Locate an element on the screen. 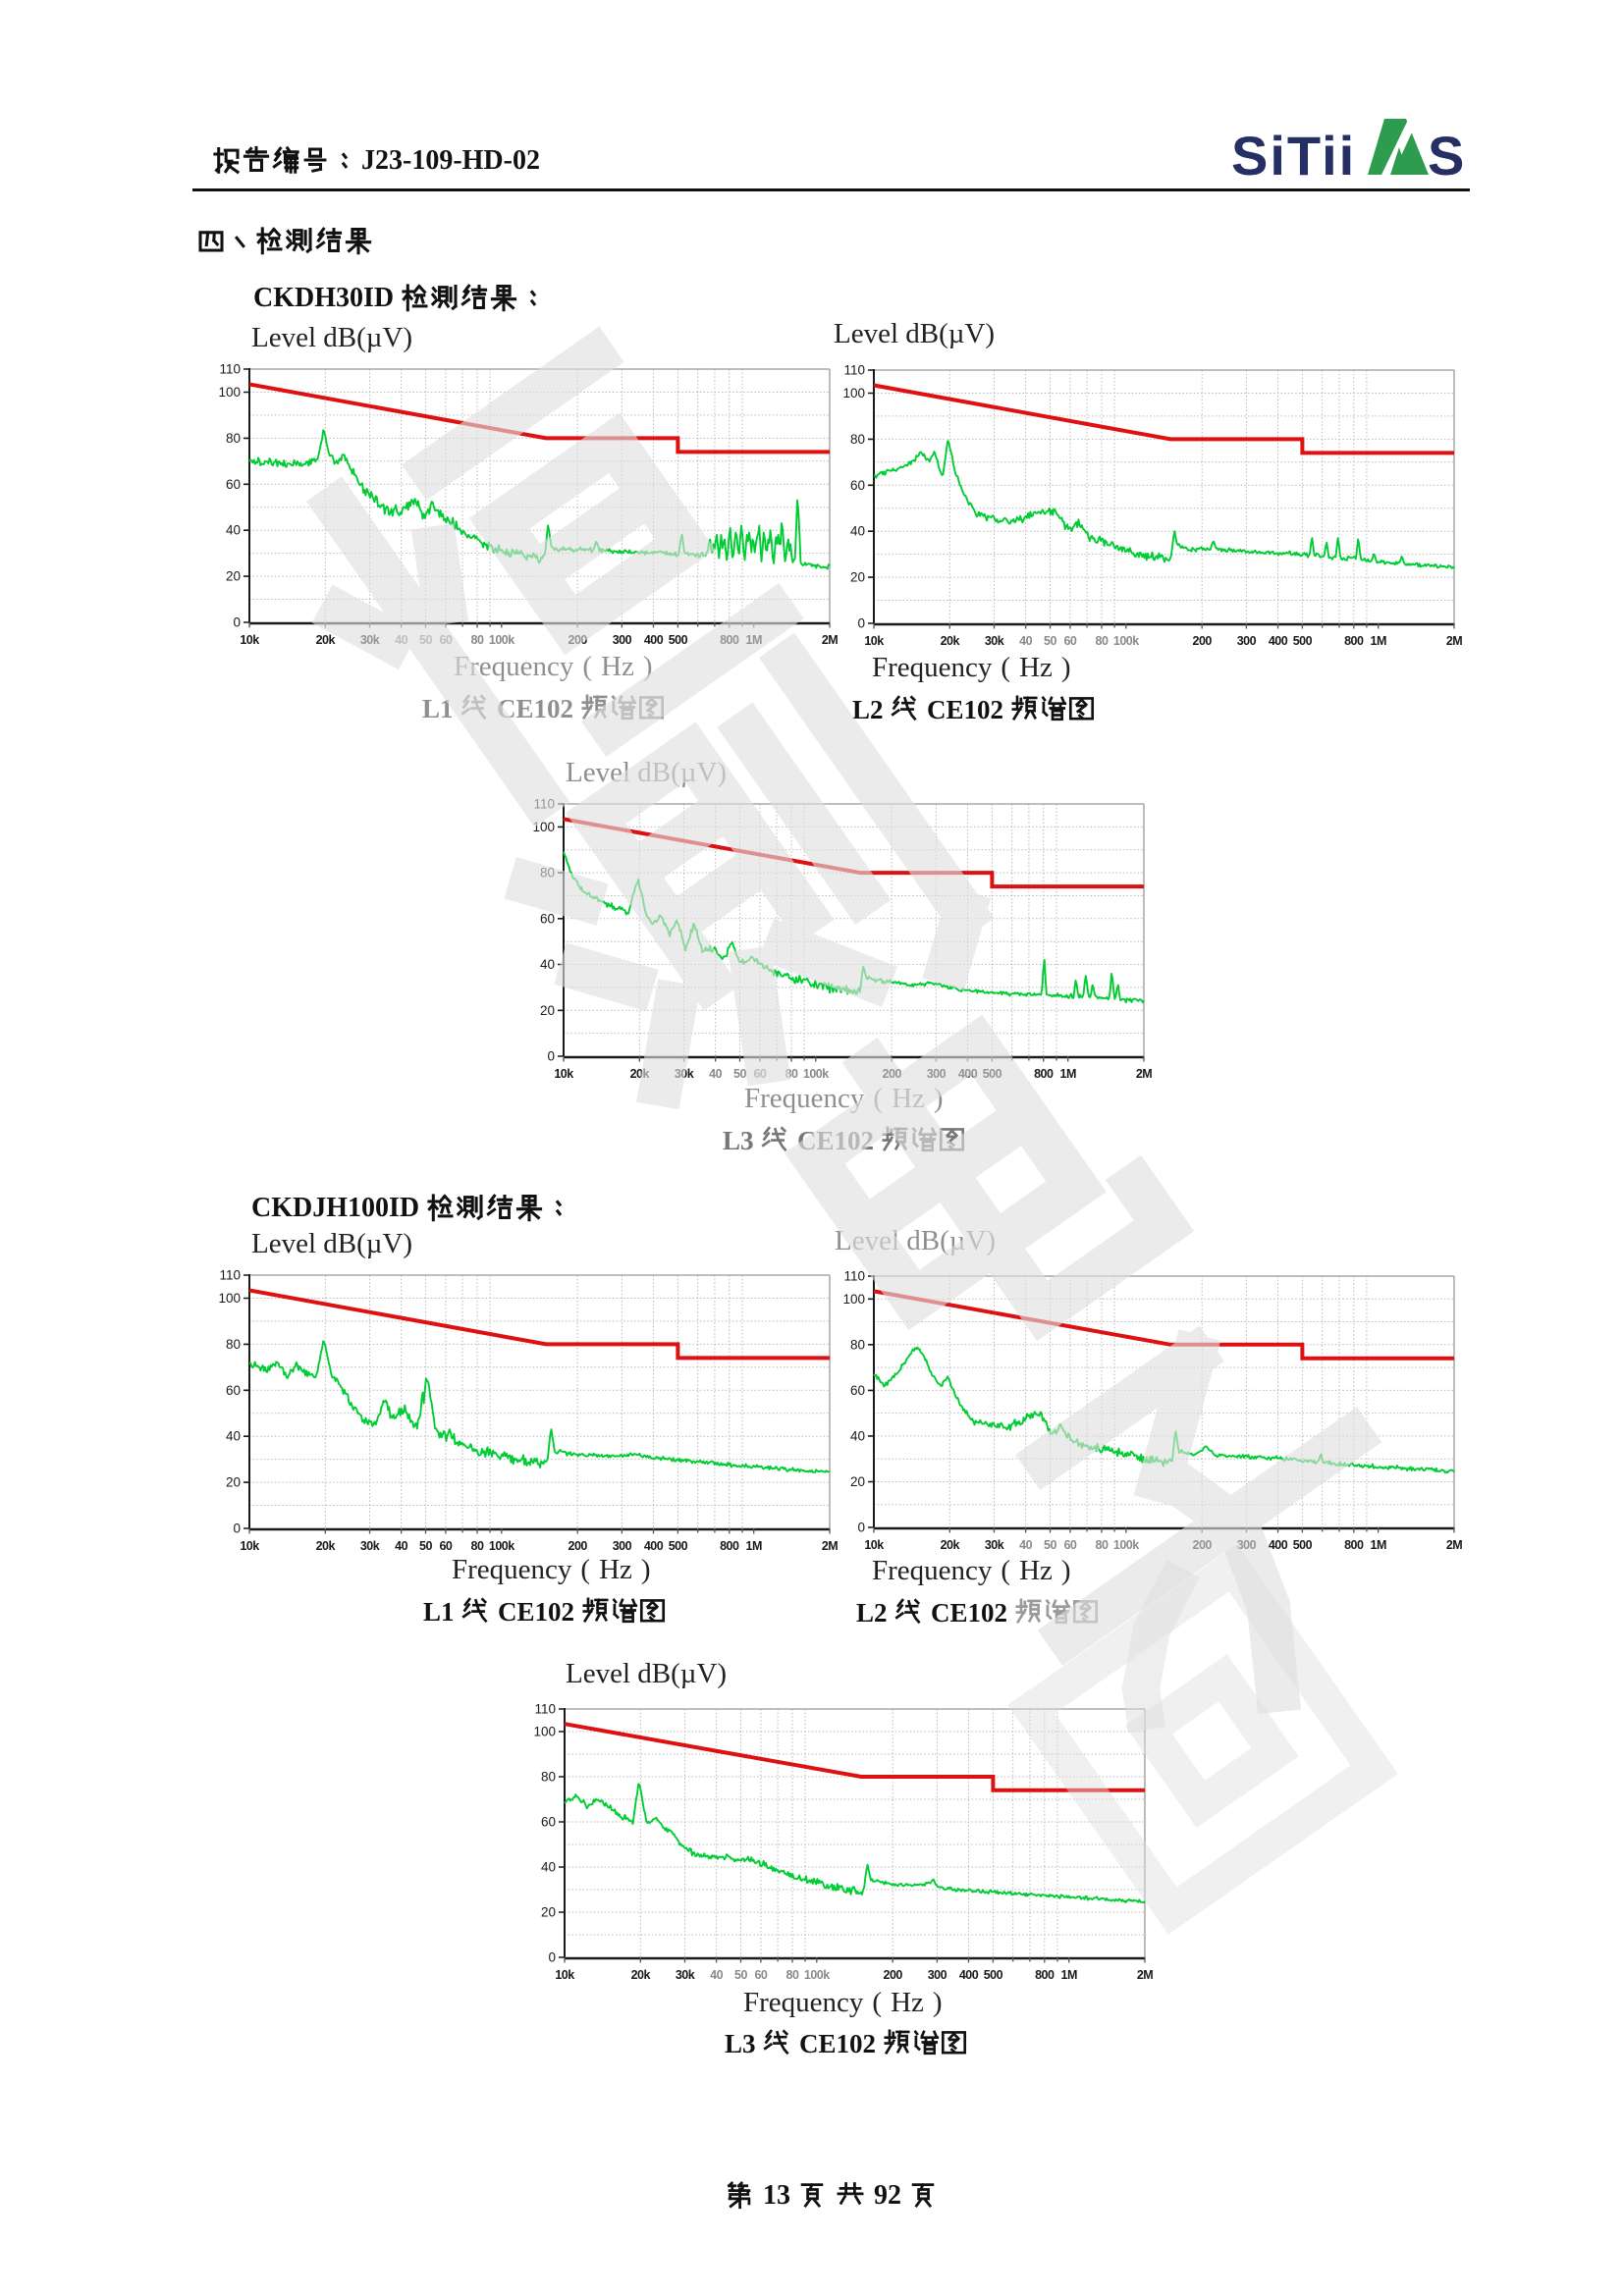 This screenshot has height=2296, width=1624. svg-text: 0 is located at coordinates (552, 1957).